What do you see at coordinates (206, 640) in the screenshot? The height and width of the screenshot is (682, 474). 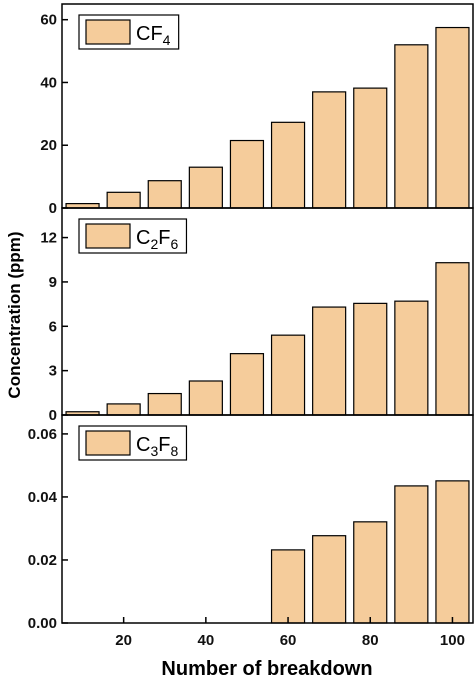 I see `x-tick-label: 40` at bounding box center [206, 640].